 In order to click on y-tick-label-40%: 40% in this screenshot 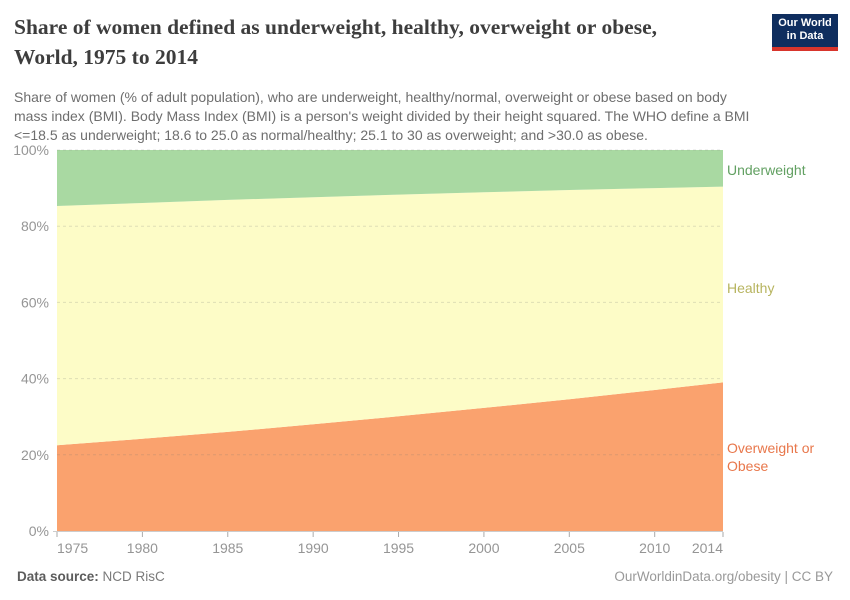, I will do `click(35, 379)`.